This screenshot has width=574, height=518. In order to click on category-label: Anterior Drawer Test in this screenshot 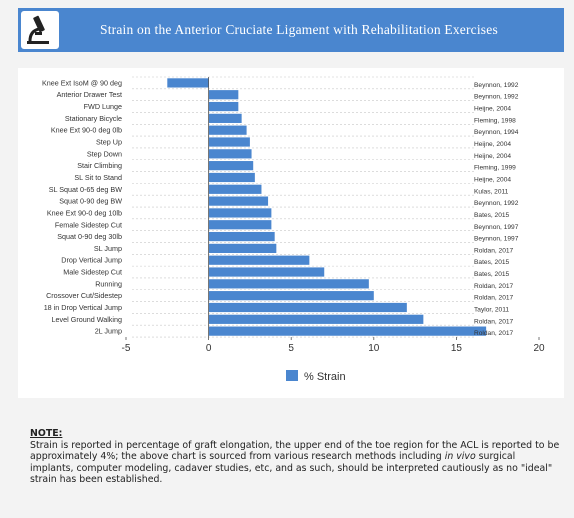, I will do `click(89, 94)`.